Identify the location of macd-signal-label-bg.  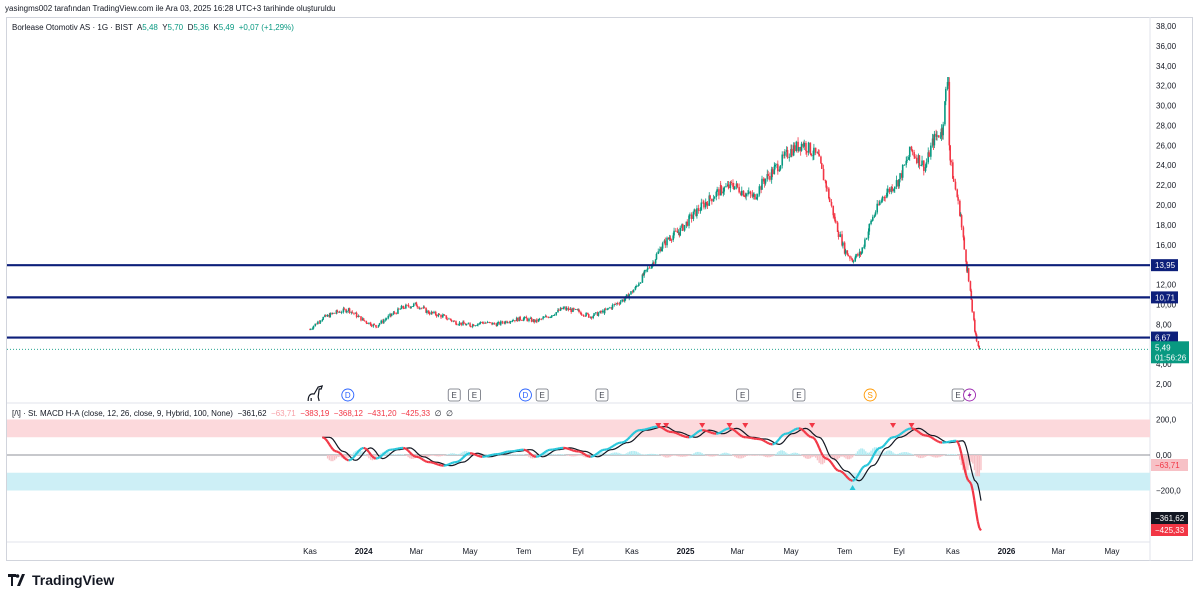
(1169, 530).